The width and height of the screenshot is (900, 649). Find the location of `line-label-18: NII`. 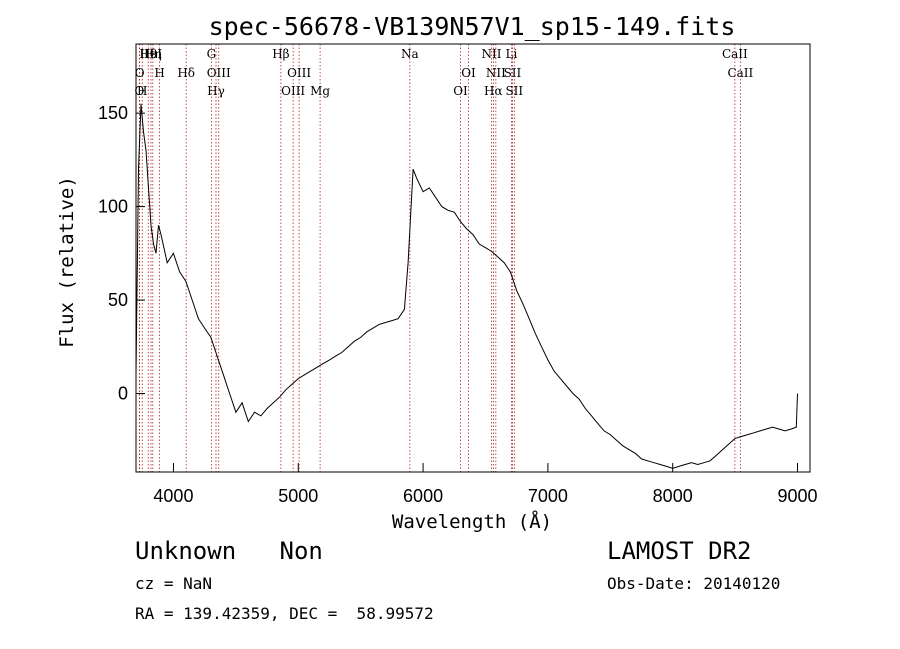

line-label-18: NII is located at coordinates (491, 54).